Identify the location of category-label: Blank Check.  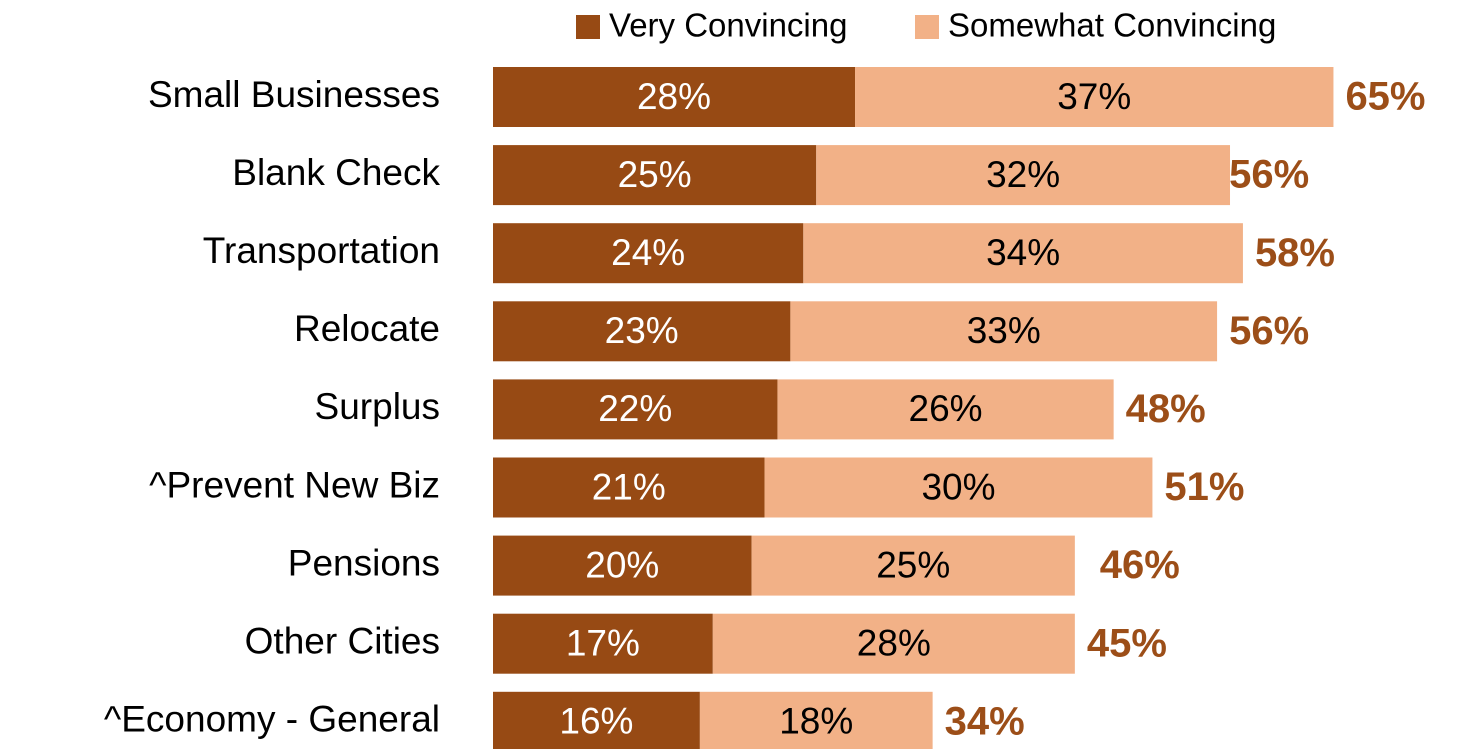
(336, 172).